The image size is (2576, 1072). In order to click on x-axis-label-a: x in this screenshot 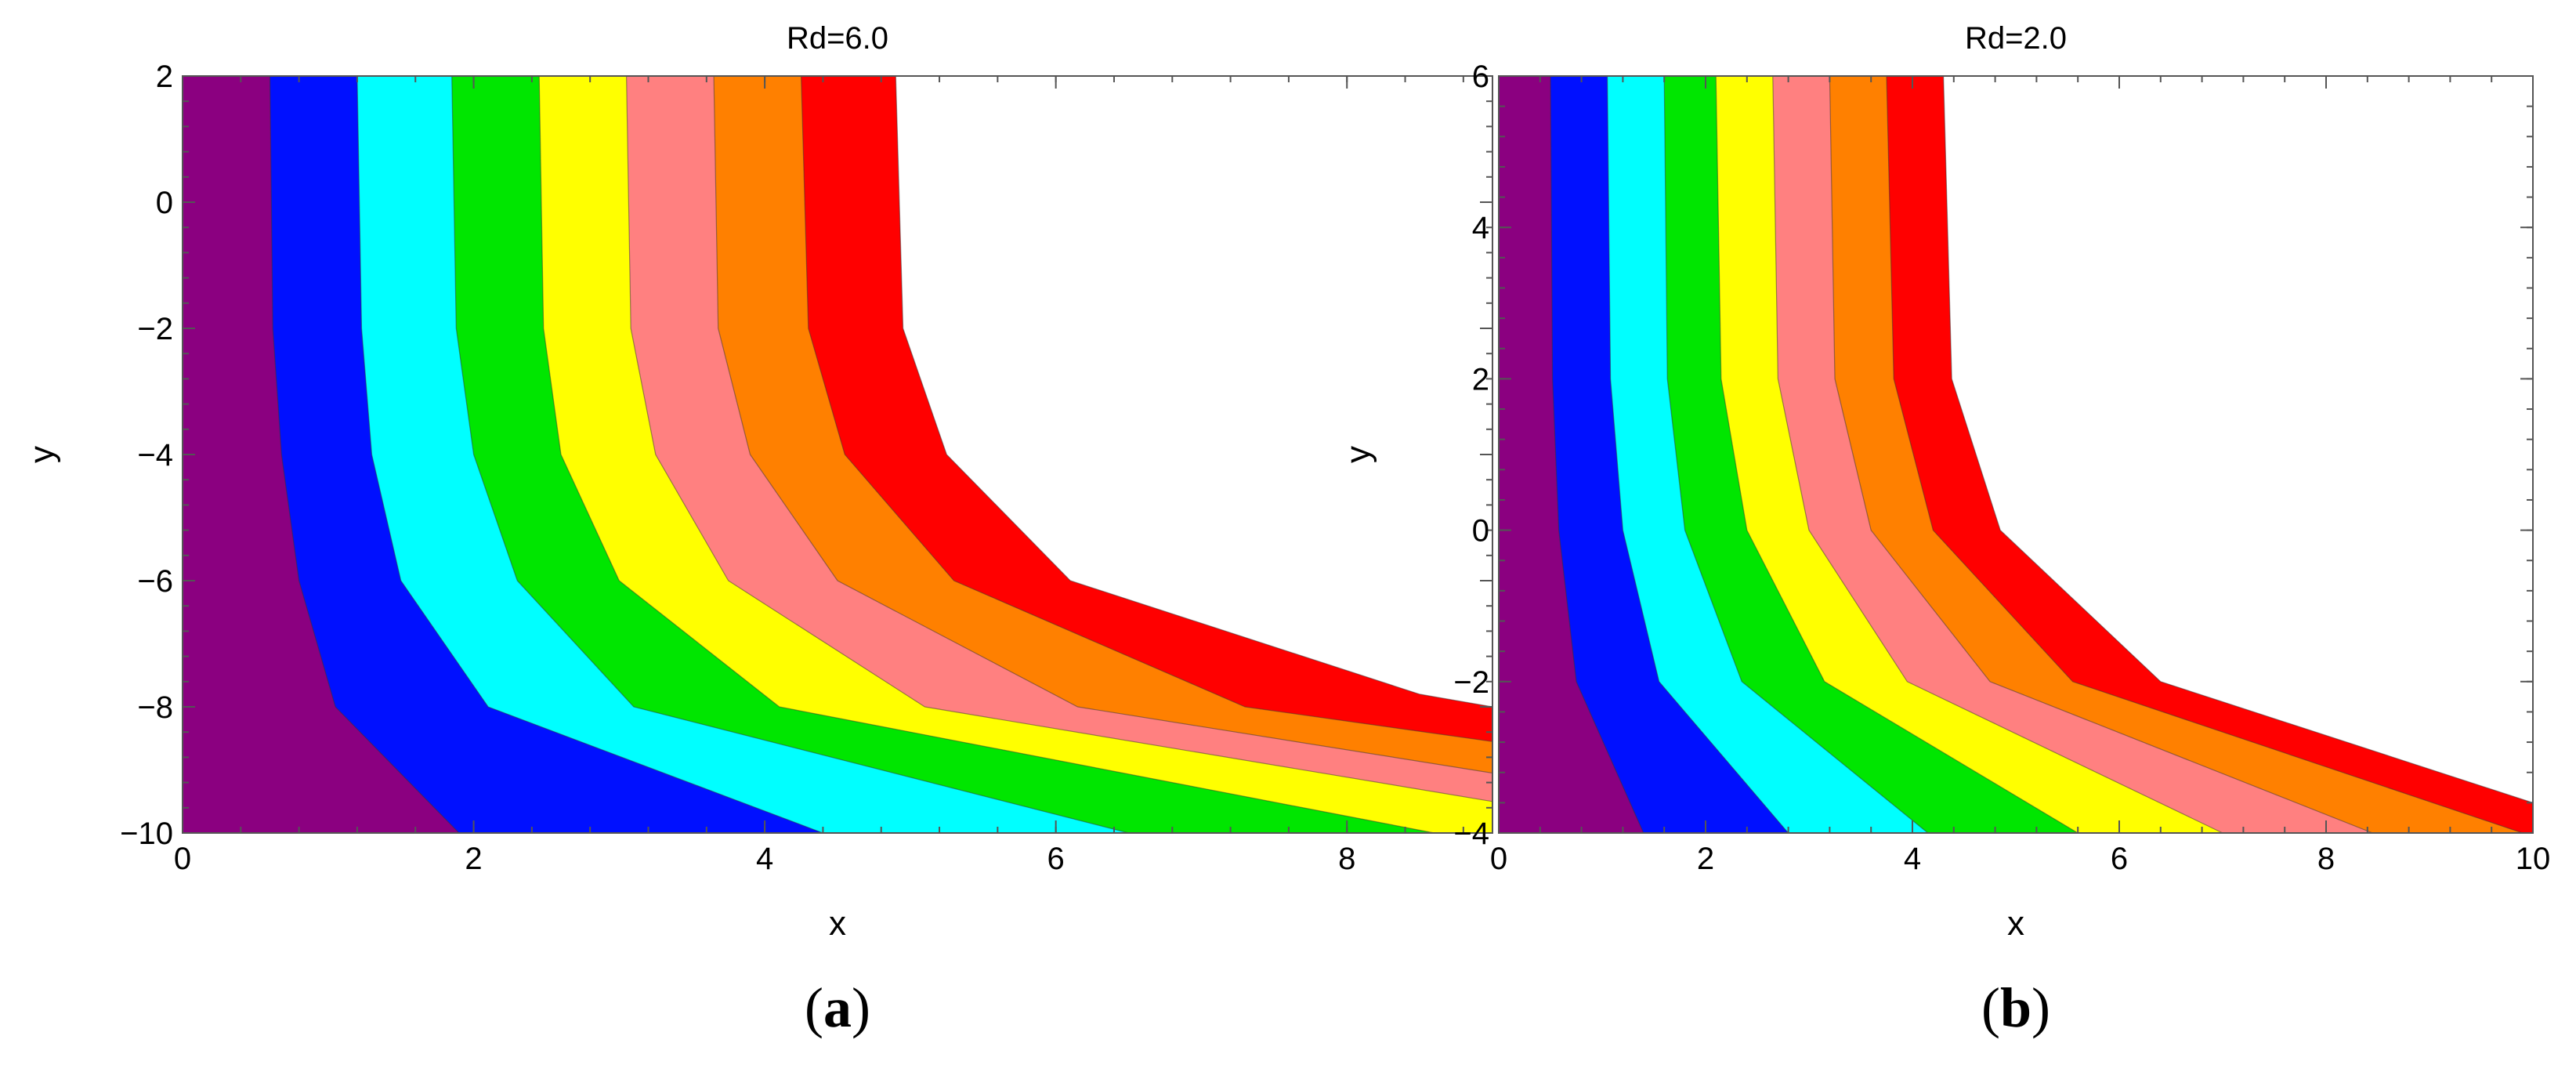, I will do `click(837, 923)`.